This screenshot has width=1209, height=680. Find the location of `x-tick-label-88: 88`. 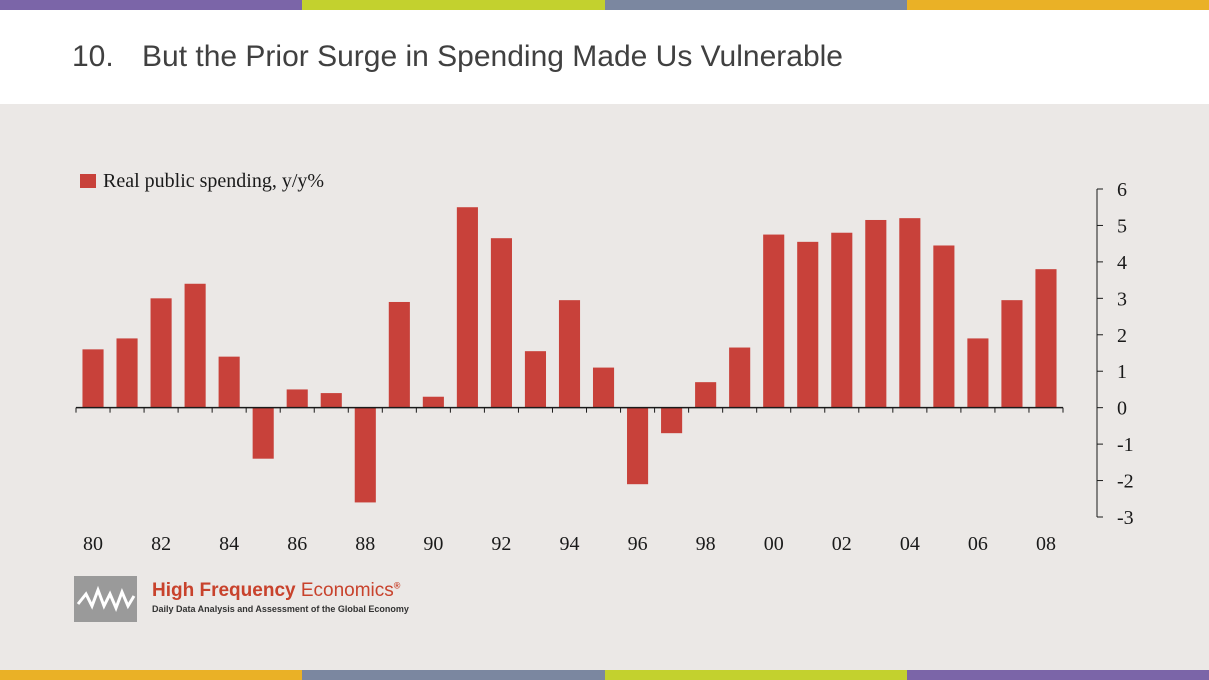

x-tick-label-88: 88 is located at coordinates (365, 544).